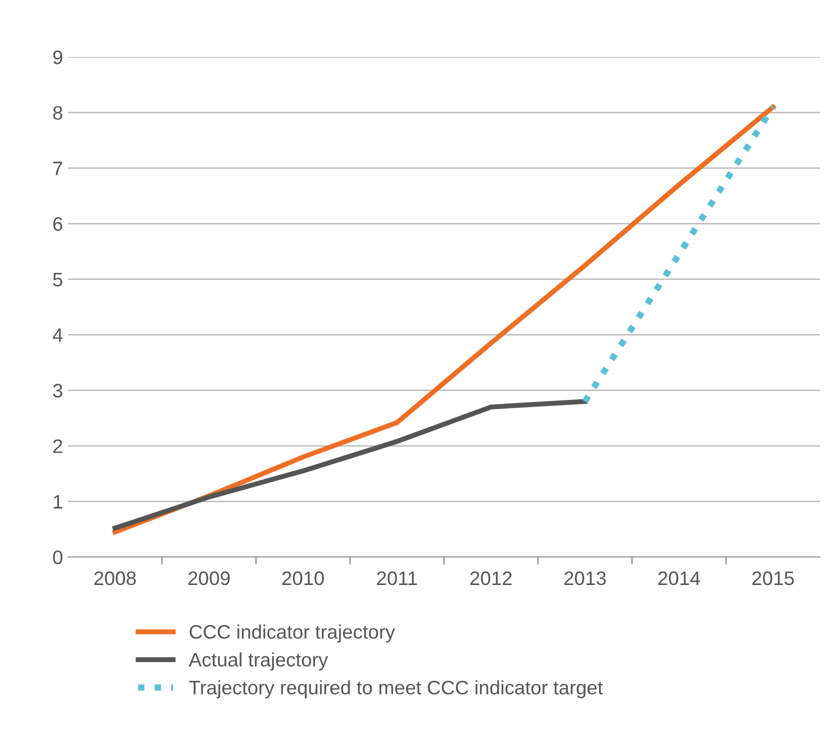  I want to click on x-tick-label: 2009, so click(209, 578).